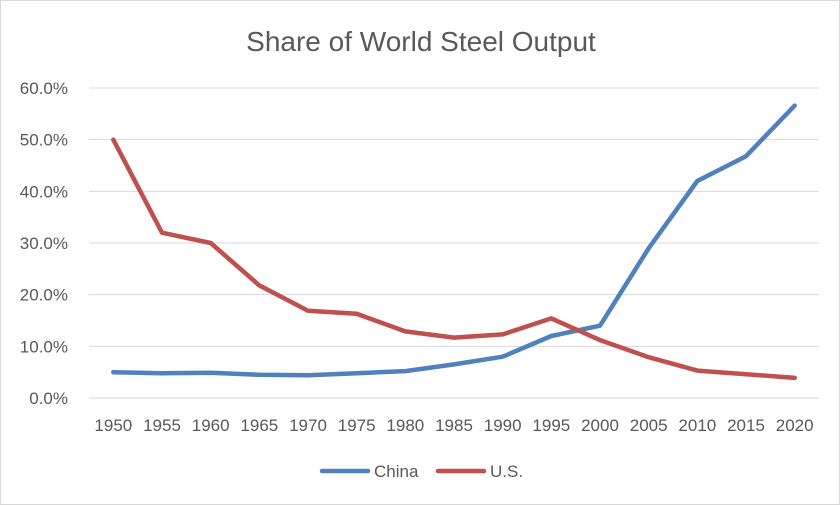 The width and height of the screenshot is (840, 506). Describe the element at coordinates (551, 425) in the screenshot. I see `x-tick-label: 1995` at that location.